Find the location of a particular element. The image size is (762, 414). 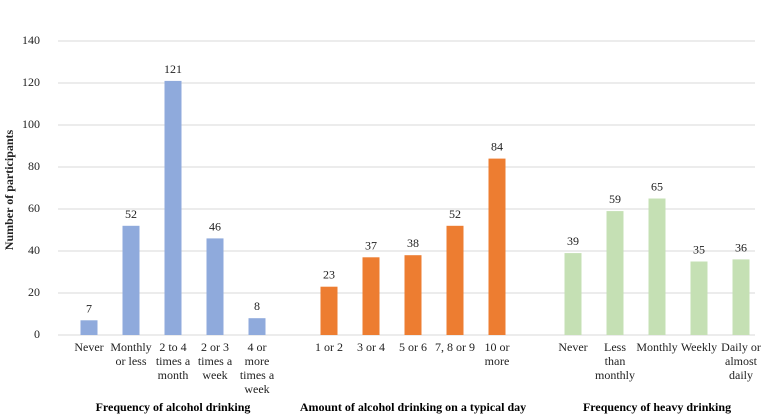

x-tick-label: Monthly or less is located at coordinates (131, 354).